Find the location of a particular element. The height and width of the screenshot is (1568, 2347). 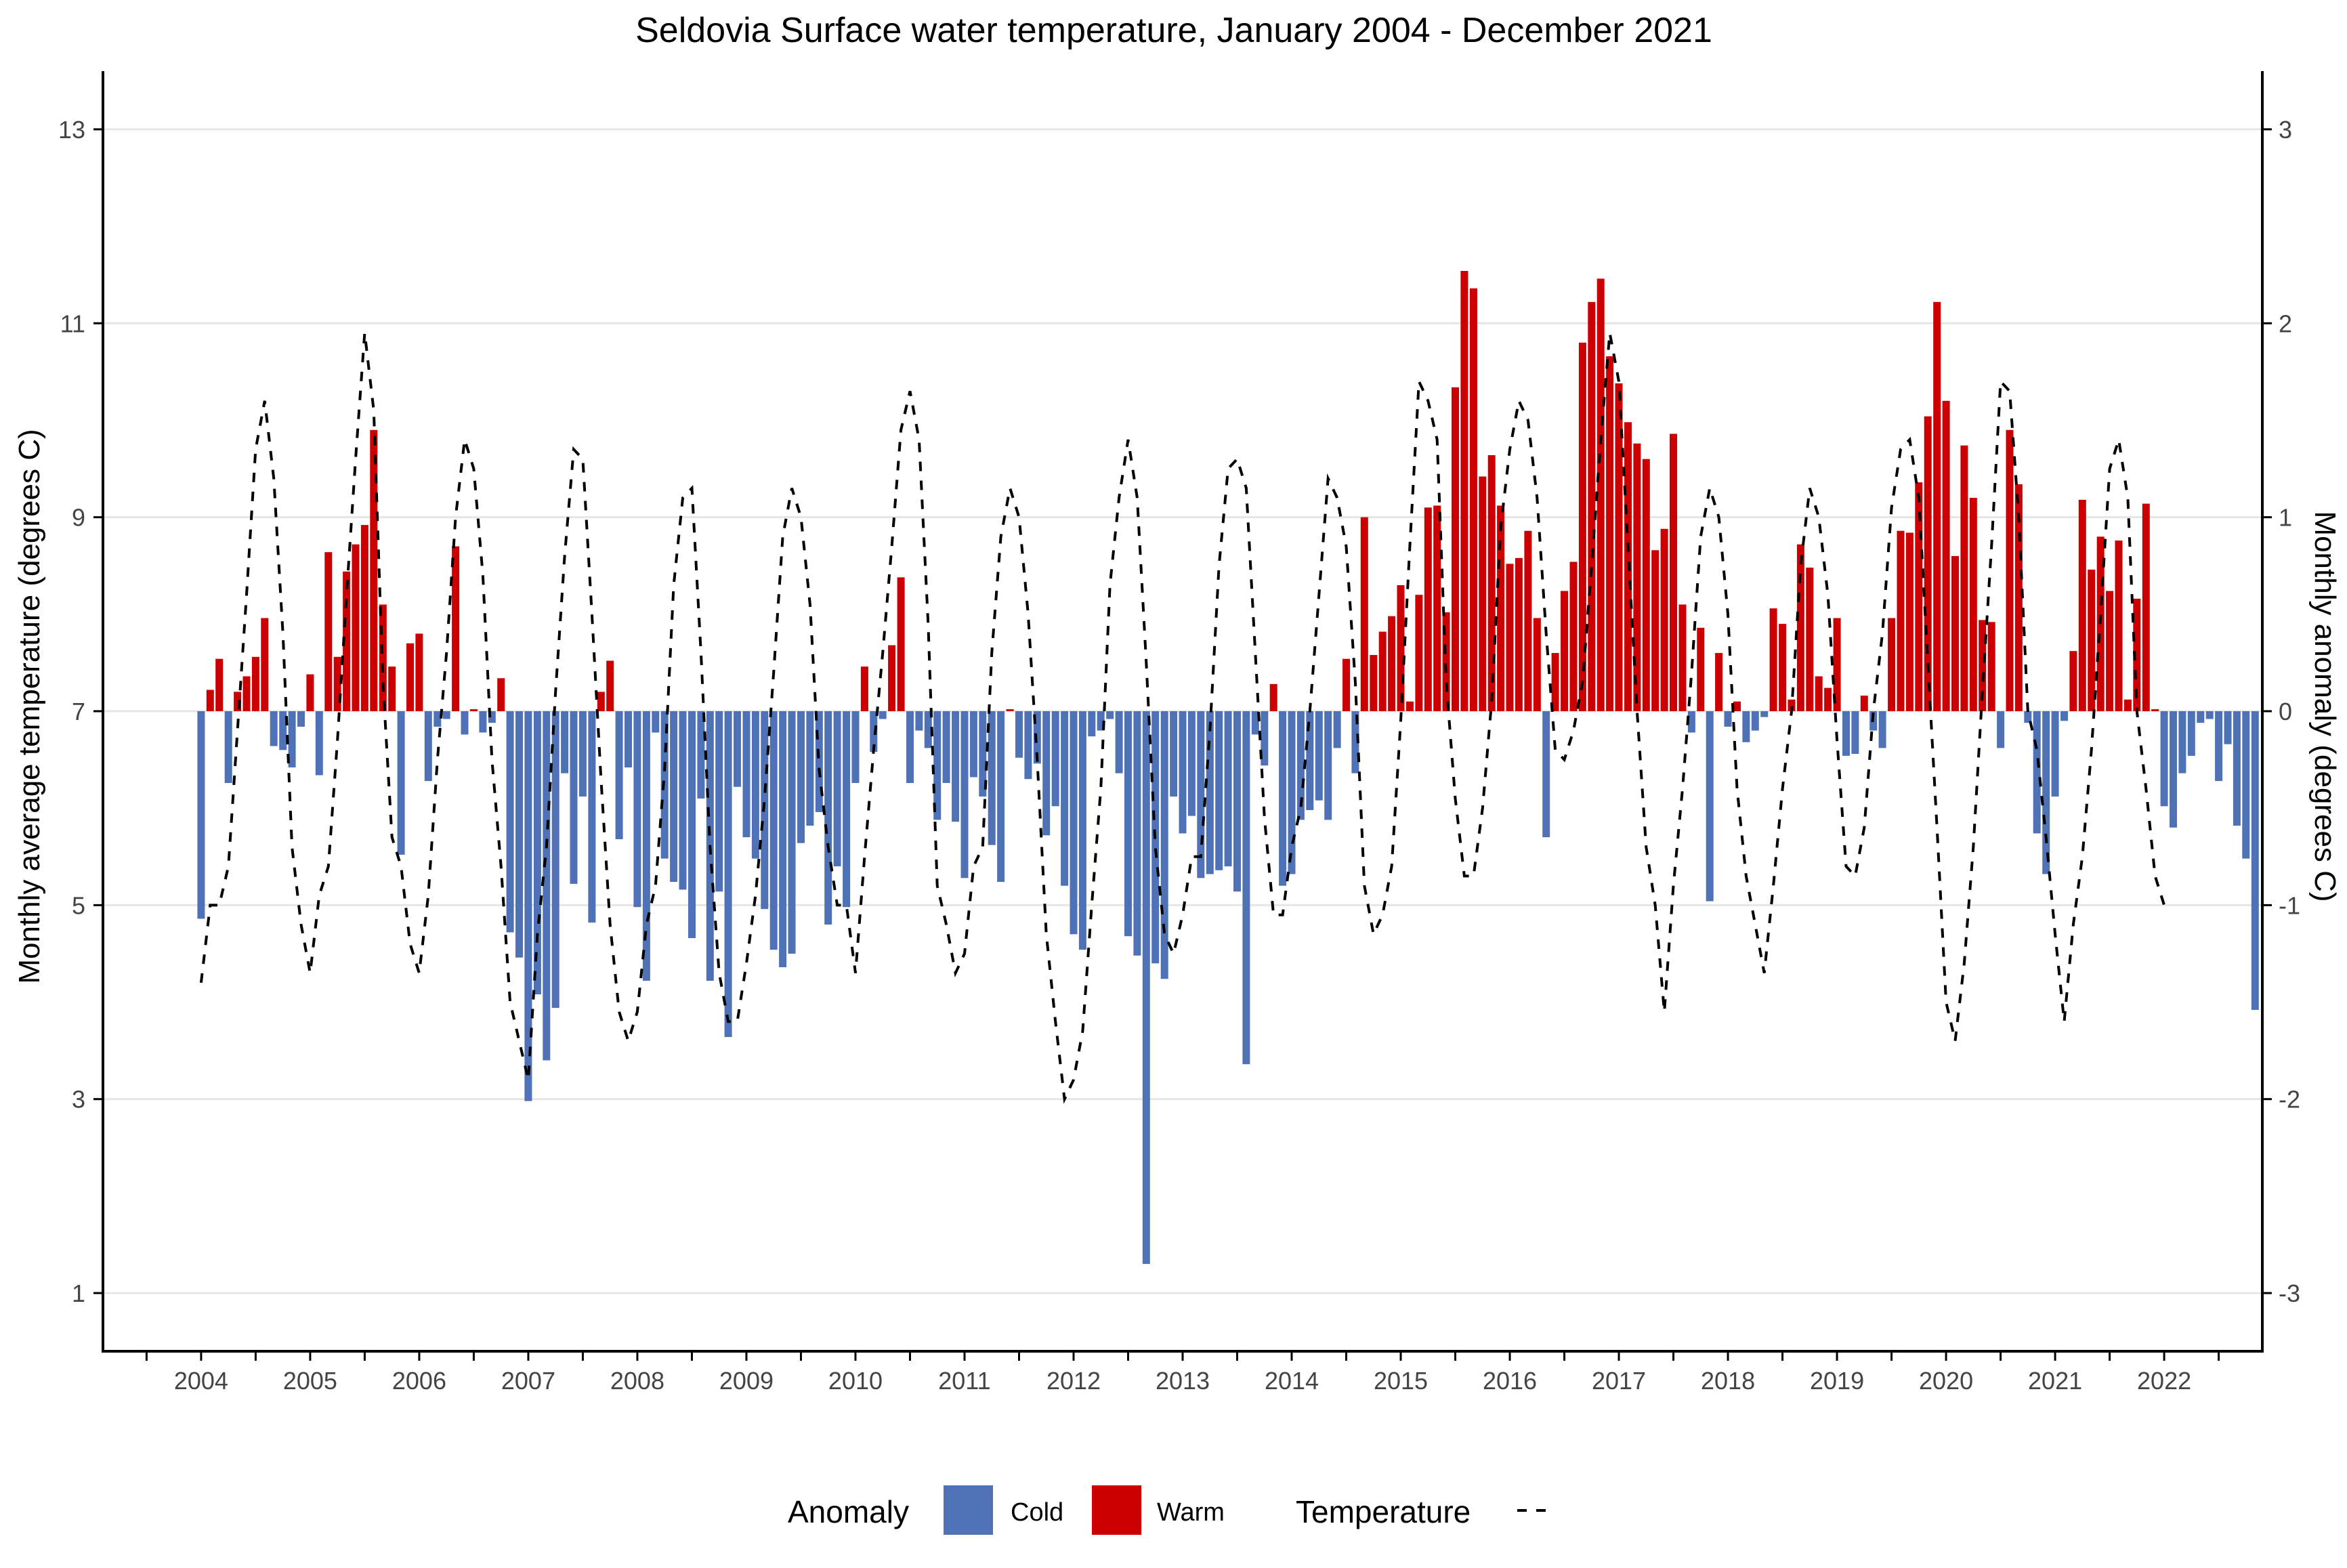

y-tick-label: 1 is located at coordinates (78, 1293).